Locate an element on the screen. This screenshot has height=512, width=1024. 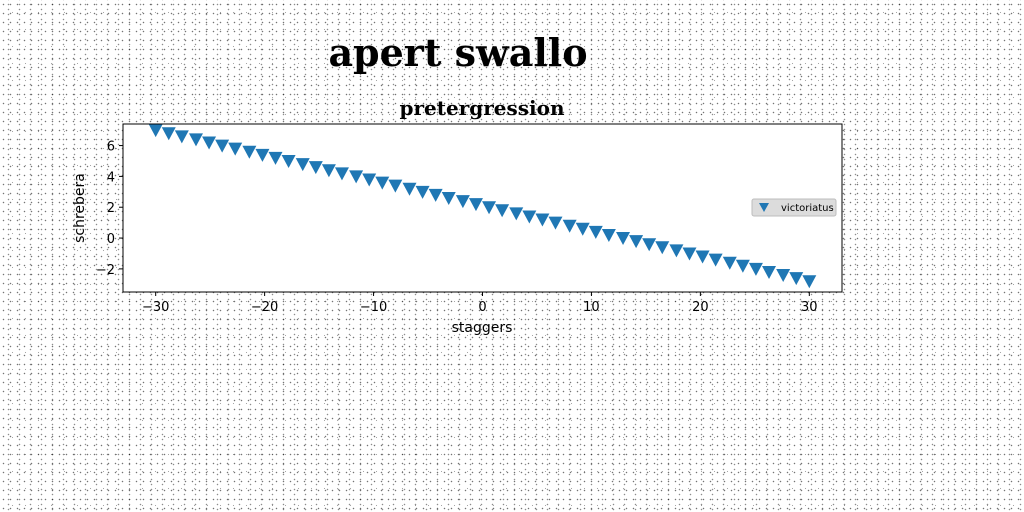
y-axis-label: schrebera is located at coordinates (80, 208).